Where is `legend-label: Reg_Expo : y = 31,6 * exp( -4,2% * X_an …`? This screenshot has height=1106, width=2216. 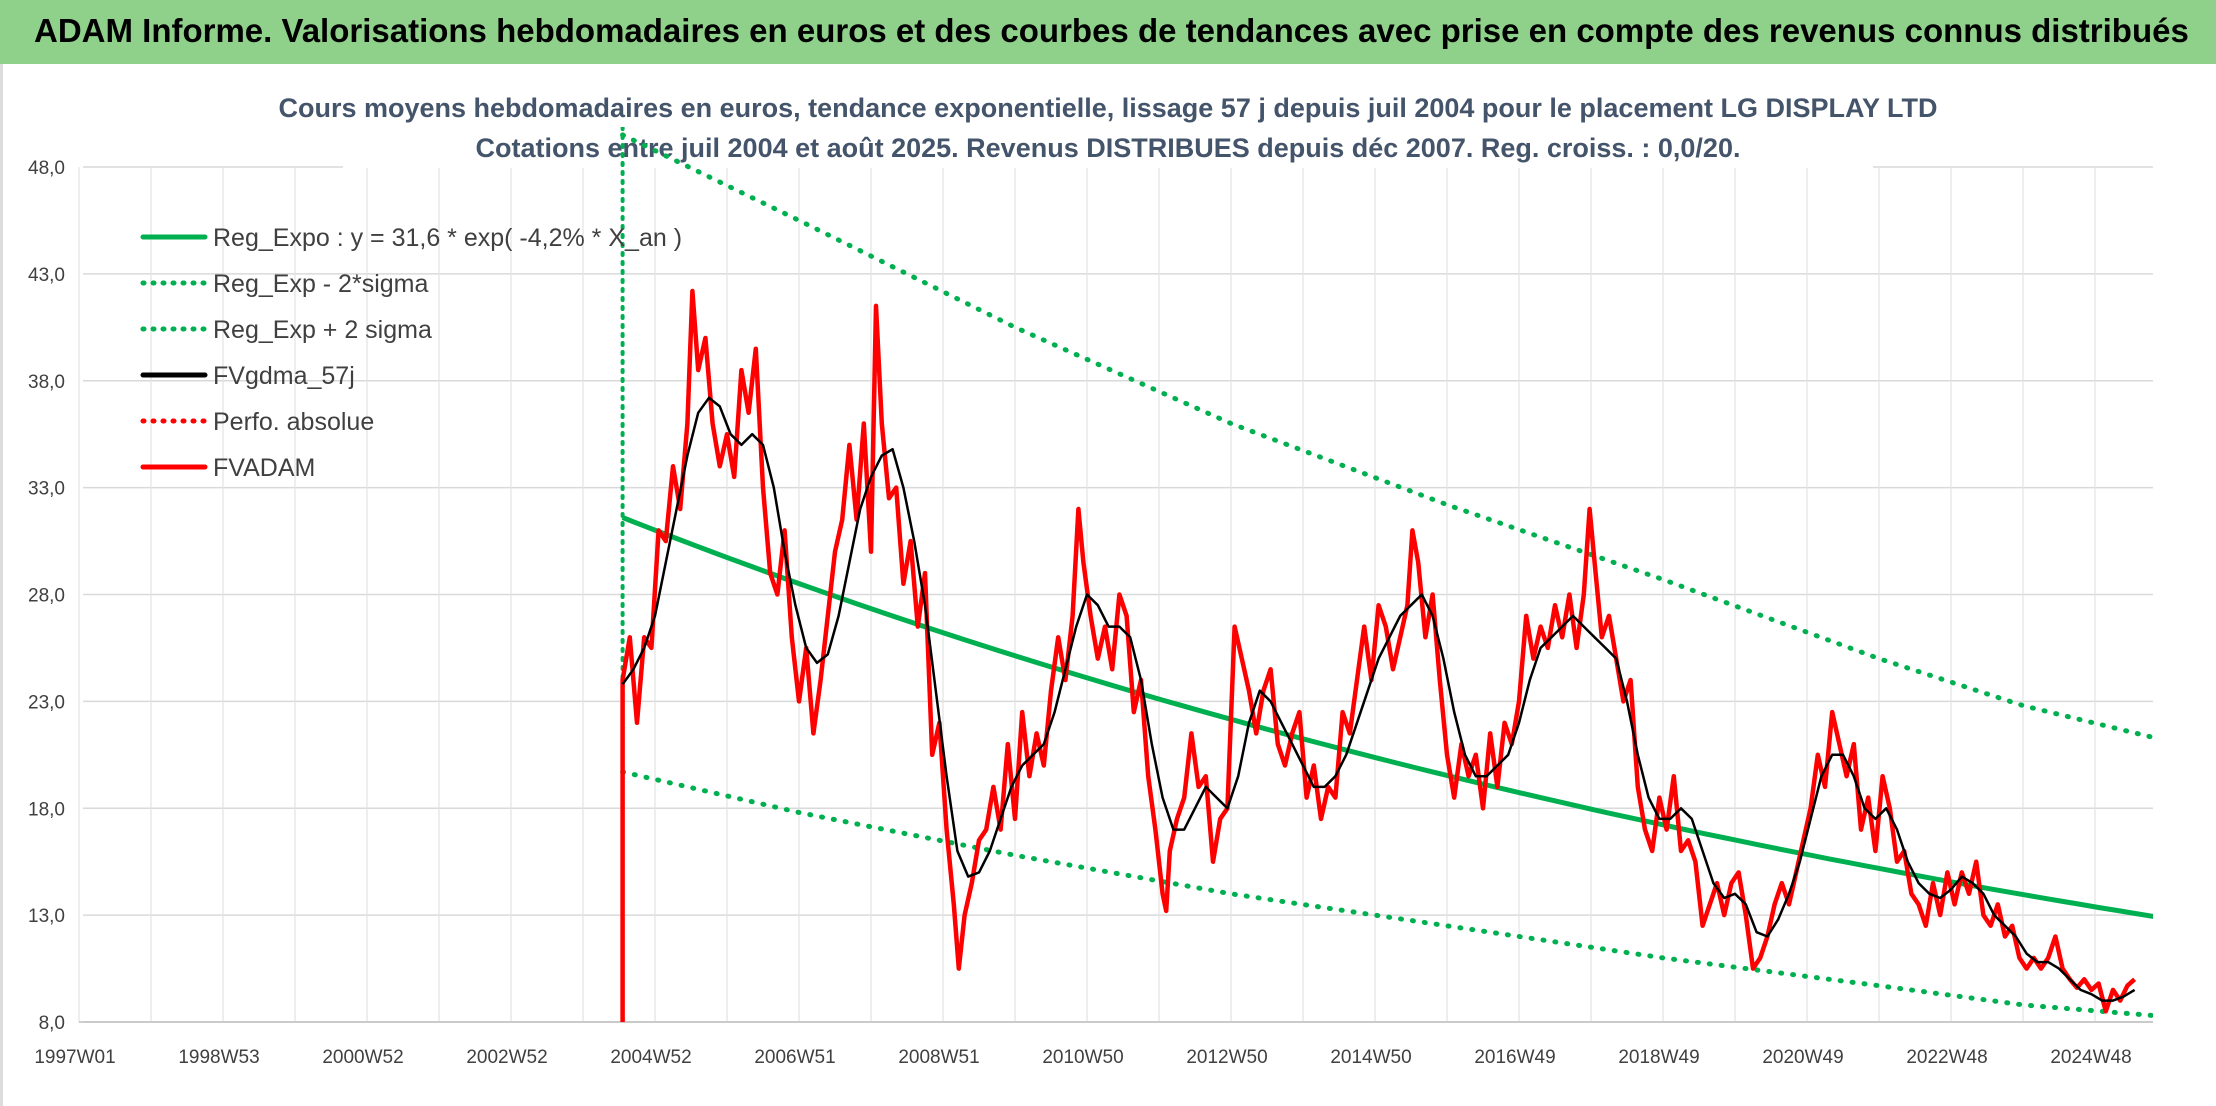 legend-label: Reg_Expo : y = 31,6 * exp( -4,2% * X_an … is located at coordinates (447, 238).